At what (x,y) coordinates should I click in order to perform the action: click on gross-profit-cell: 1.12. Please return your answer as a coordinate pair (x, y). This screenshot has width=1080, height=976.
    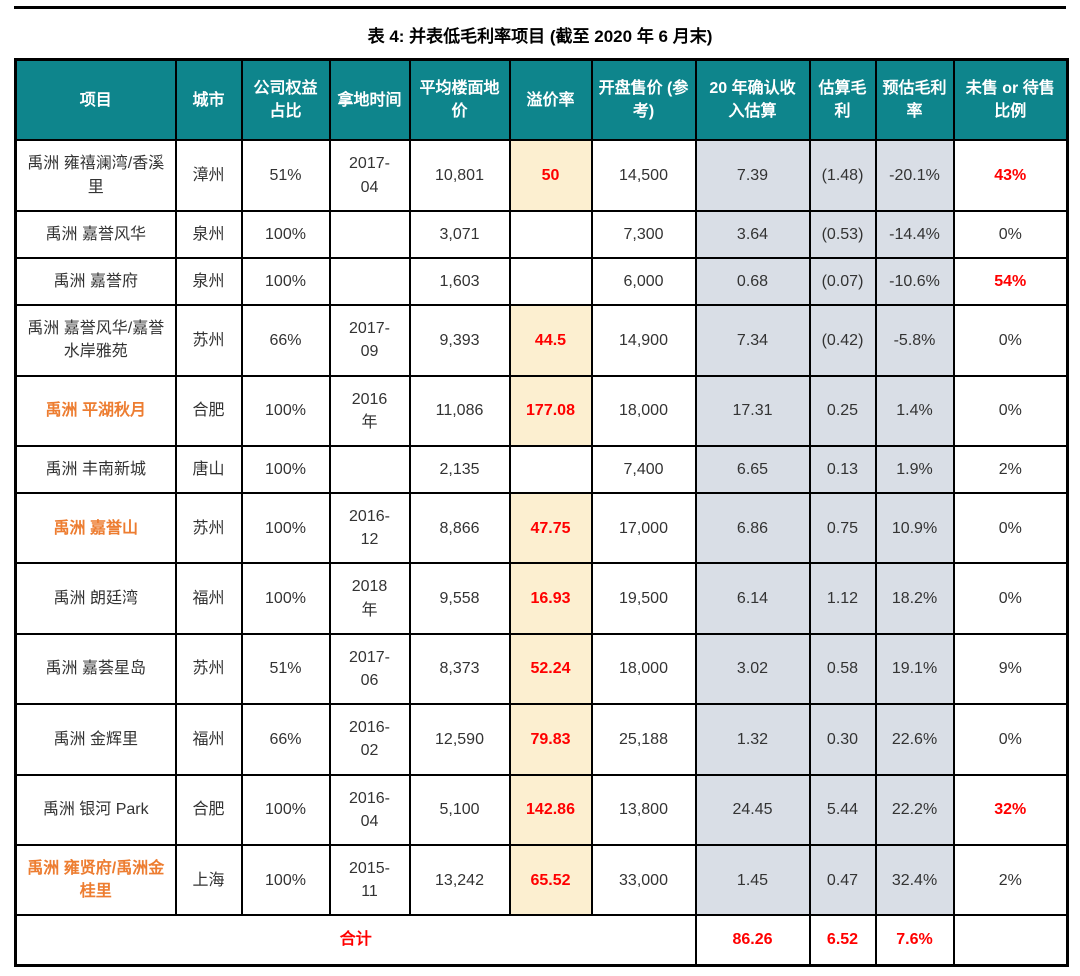
    Looking at the image, I should click on (842, 598).